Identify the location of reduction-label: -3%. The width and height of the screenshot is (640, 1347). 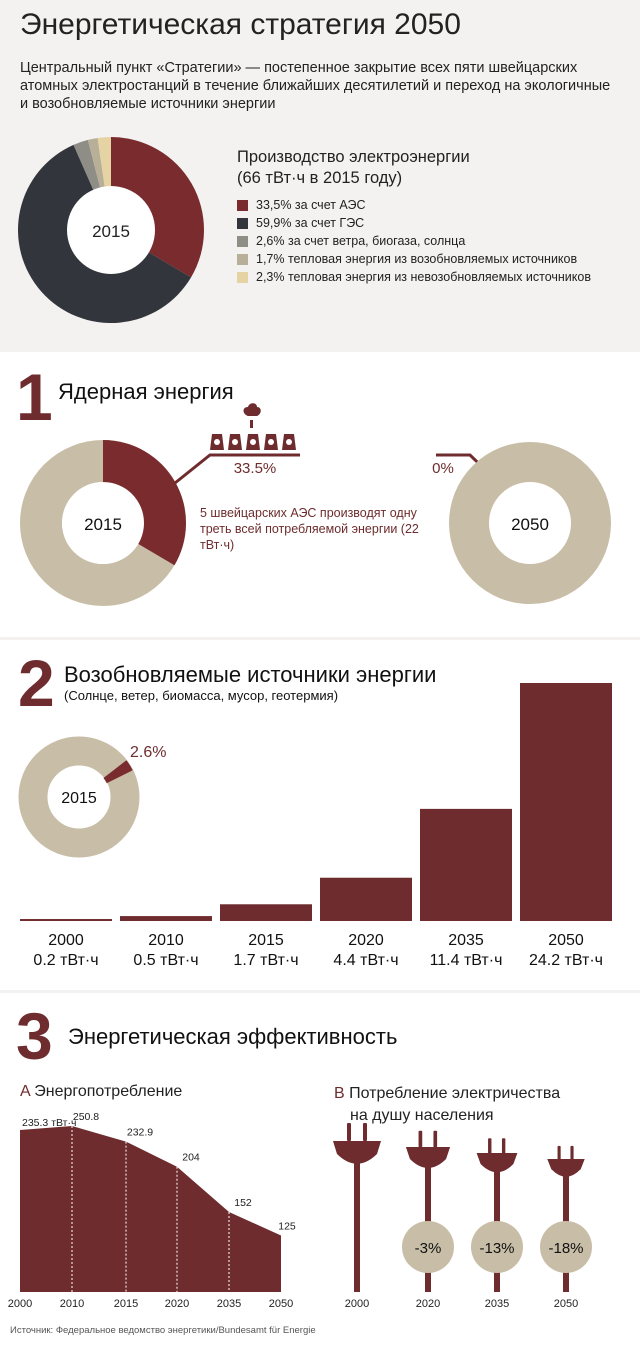
(428, 1248).